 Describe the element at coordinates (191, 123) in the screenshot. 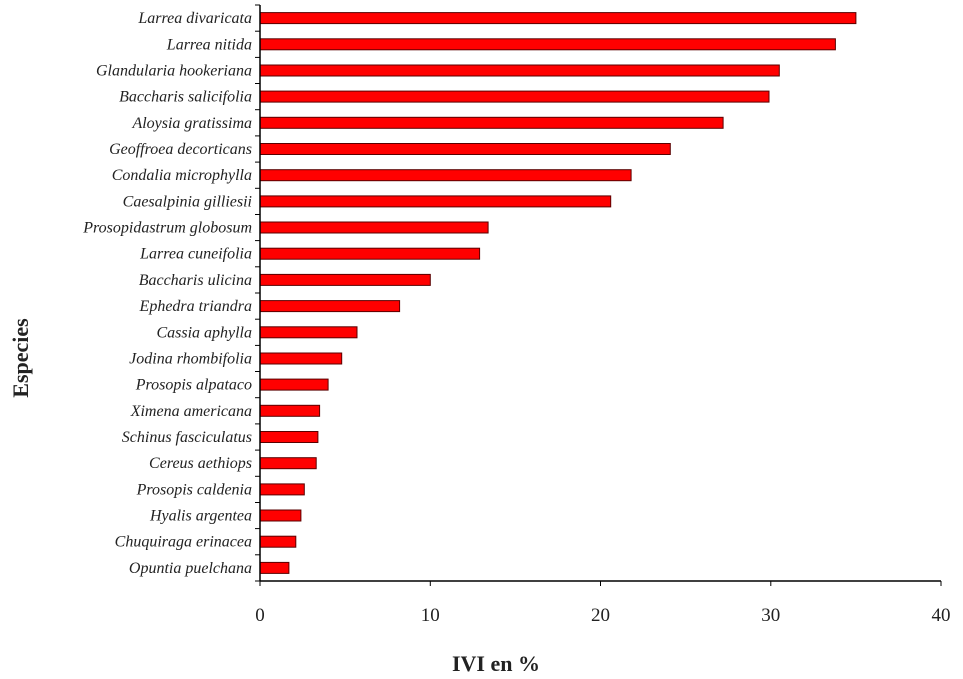

I see `category-label: Aloysia gratissima` at that location.